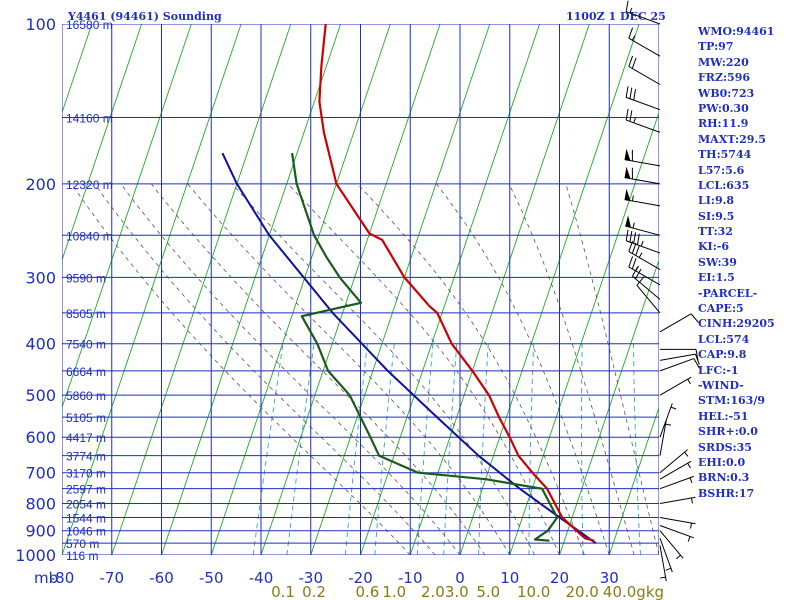 This screenshot has width=800, height=600. Describe the element at coordinates (721, 170) in the screenshot. I see `index-item: L57:5.6` at that location.